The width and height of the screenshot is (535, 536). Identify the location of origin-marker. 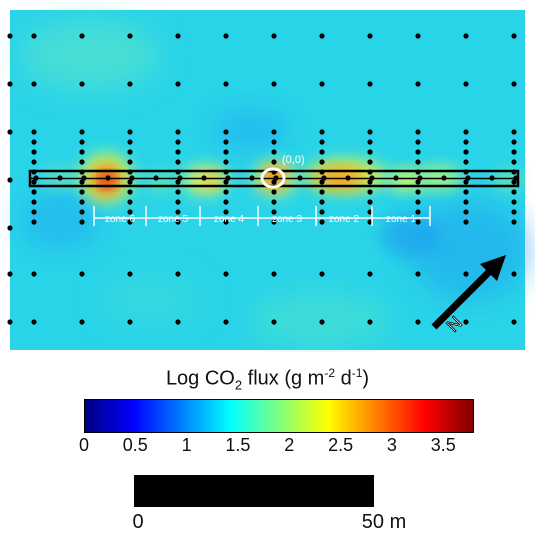
(273, 178).